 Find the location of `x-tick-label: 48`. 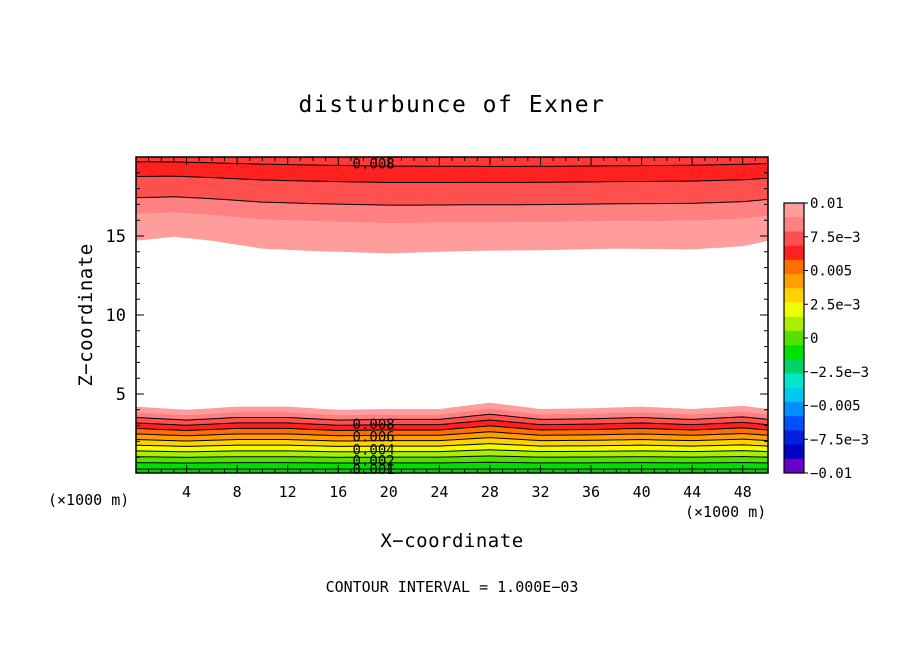

x-tick-label: 48 is located at coordinates (743, 492).